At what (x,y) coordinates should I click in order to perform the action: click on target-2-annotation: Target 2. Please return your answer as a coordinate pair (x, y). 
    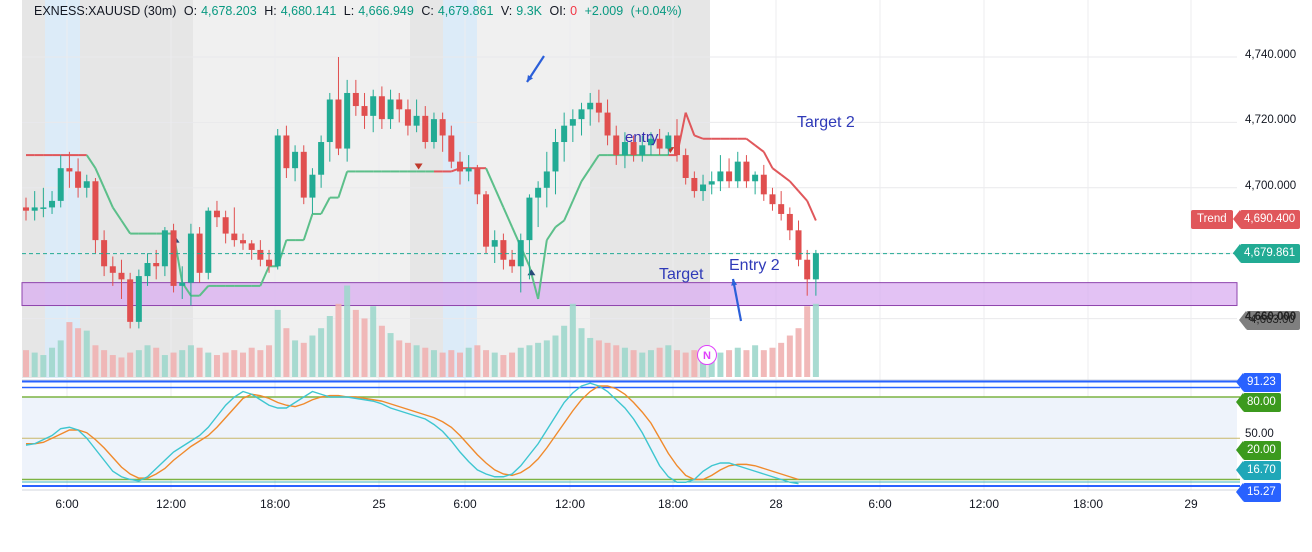
    Looking at the image, I should click on (826, 122).